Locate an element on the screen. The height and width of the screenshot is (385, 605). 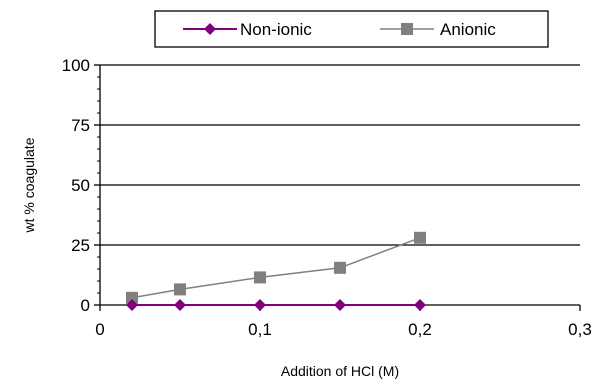
series-layer is located at coordinates (276, 271).